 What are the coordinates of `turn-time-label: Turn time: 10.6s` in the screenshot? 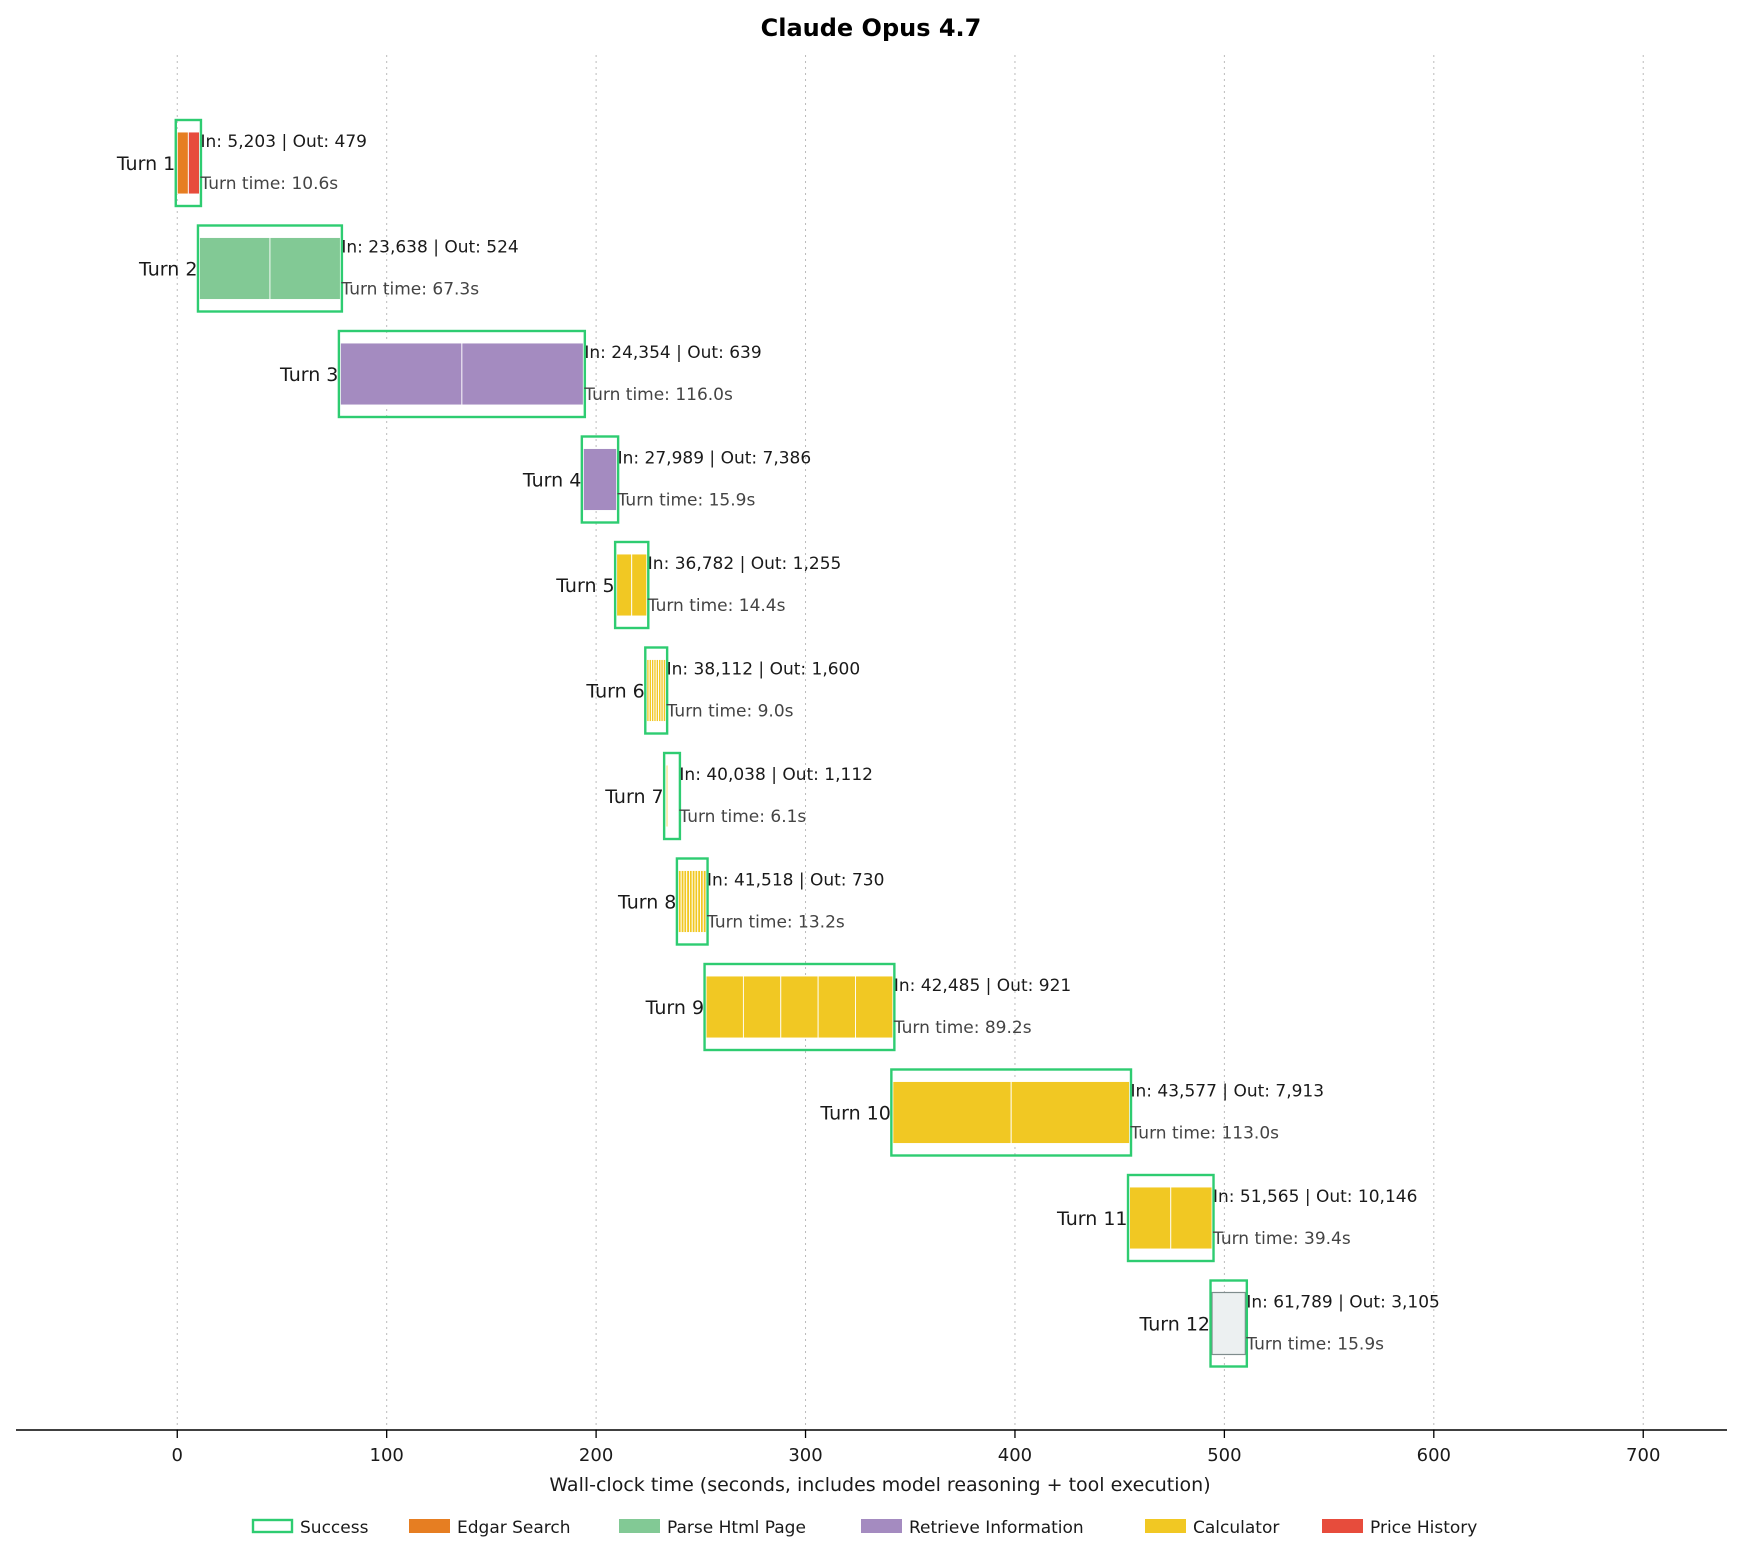 It's located at (268, 184).